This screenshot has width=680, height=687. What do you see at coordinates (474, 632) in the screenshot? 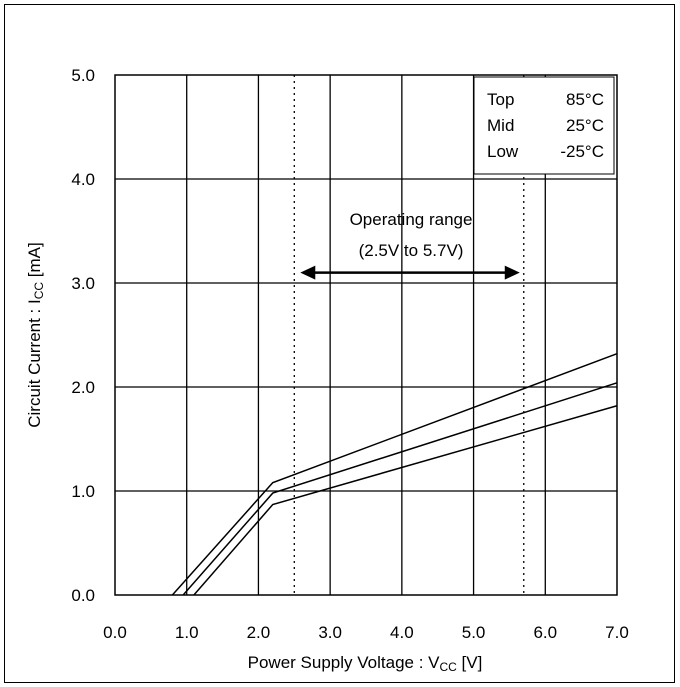
I see `x-tick-label: 5.0` at bounding box center [474, 632].